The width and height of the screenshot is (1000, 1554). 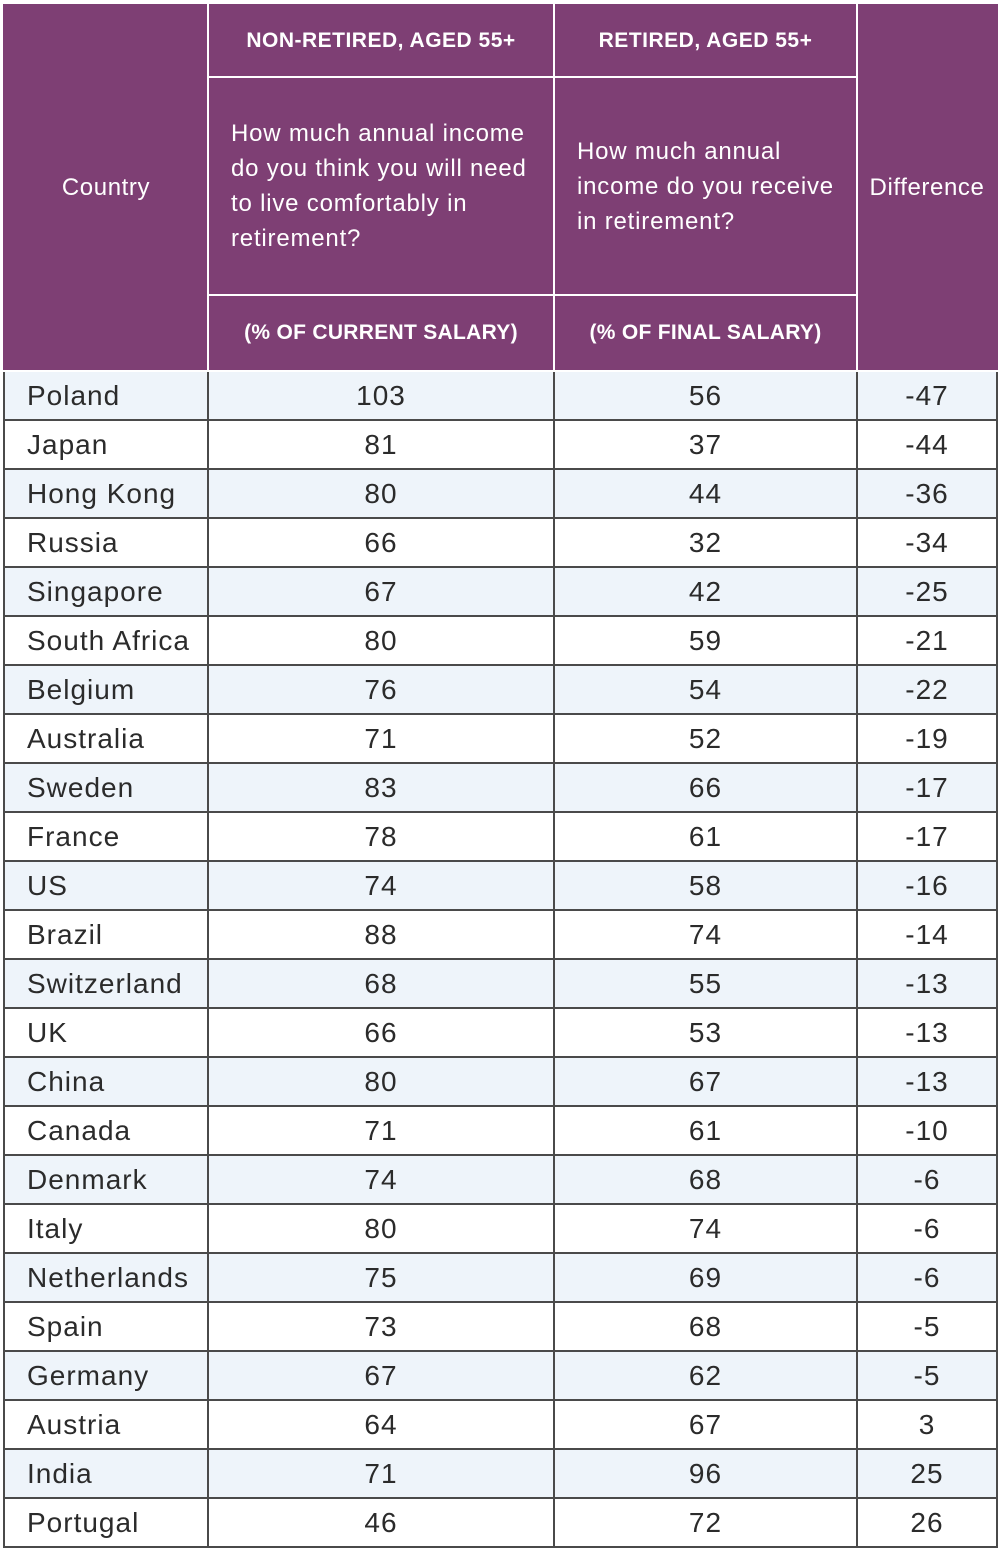 I want to click on received-cell: 59, so click(x=705, y=640).